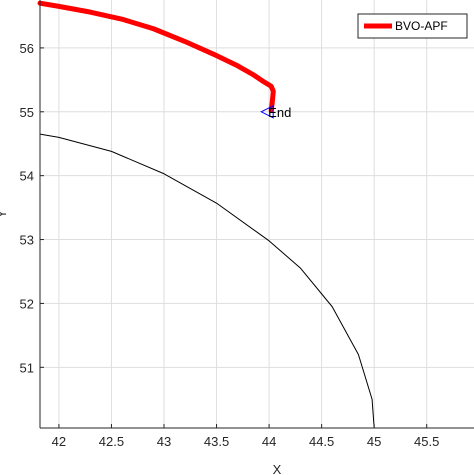 The height and width of the screenshot is (475, 474). I want to click on x-tick-label: 44.5, so click(321, 441).